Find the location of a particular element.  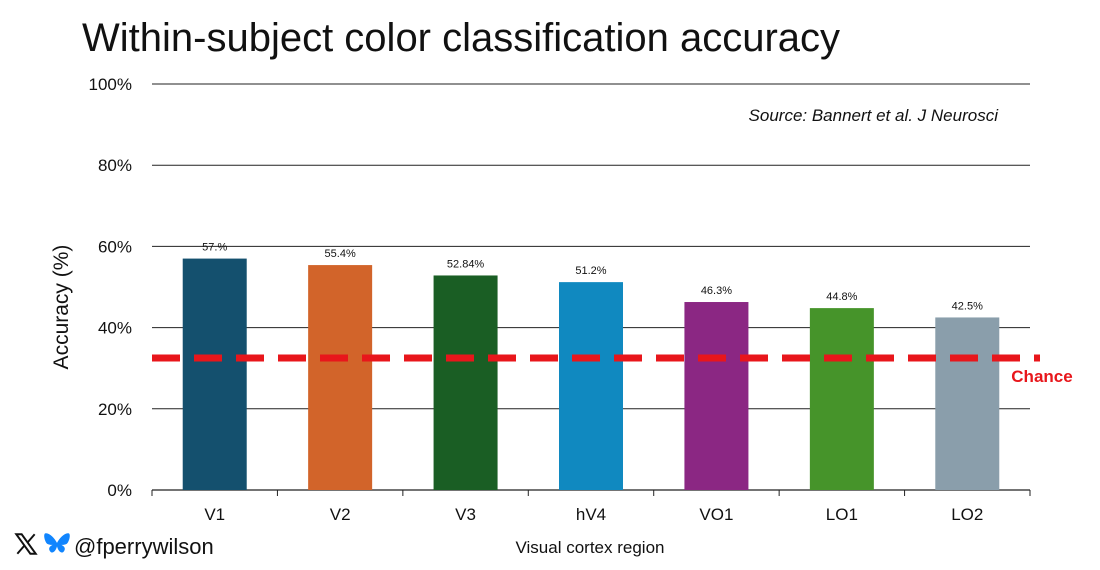

x-tick-label: hV4 is located at coordinates (591, 514).